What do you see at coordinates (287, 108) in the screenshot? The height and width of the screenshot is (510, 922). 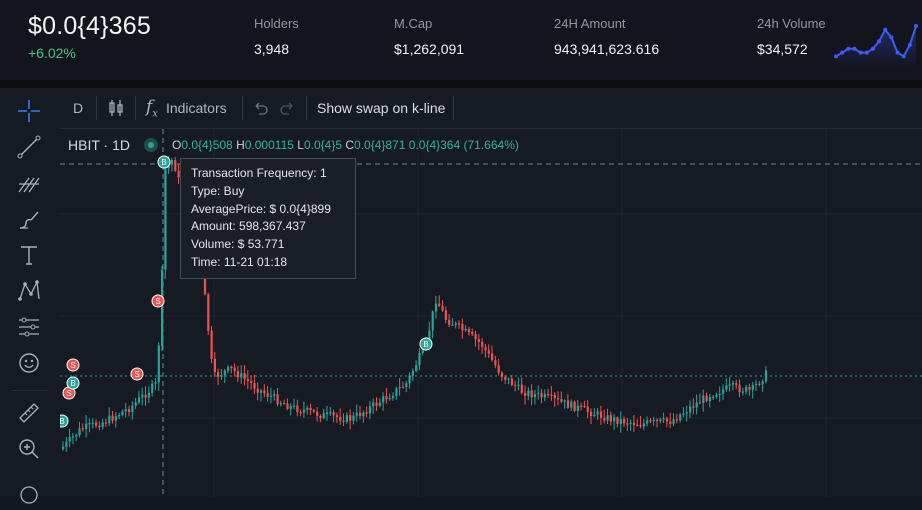 I see `redo-icon` at bounding box center [287, 108].